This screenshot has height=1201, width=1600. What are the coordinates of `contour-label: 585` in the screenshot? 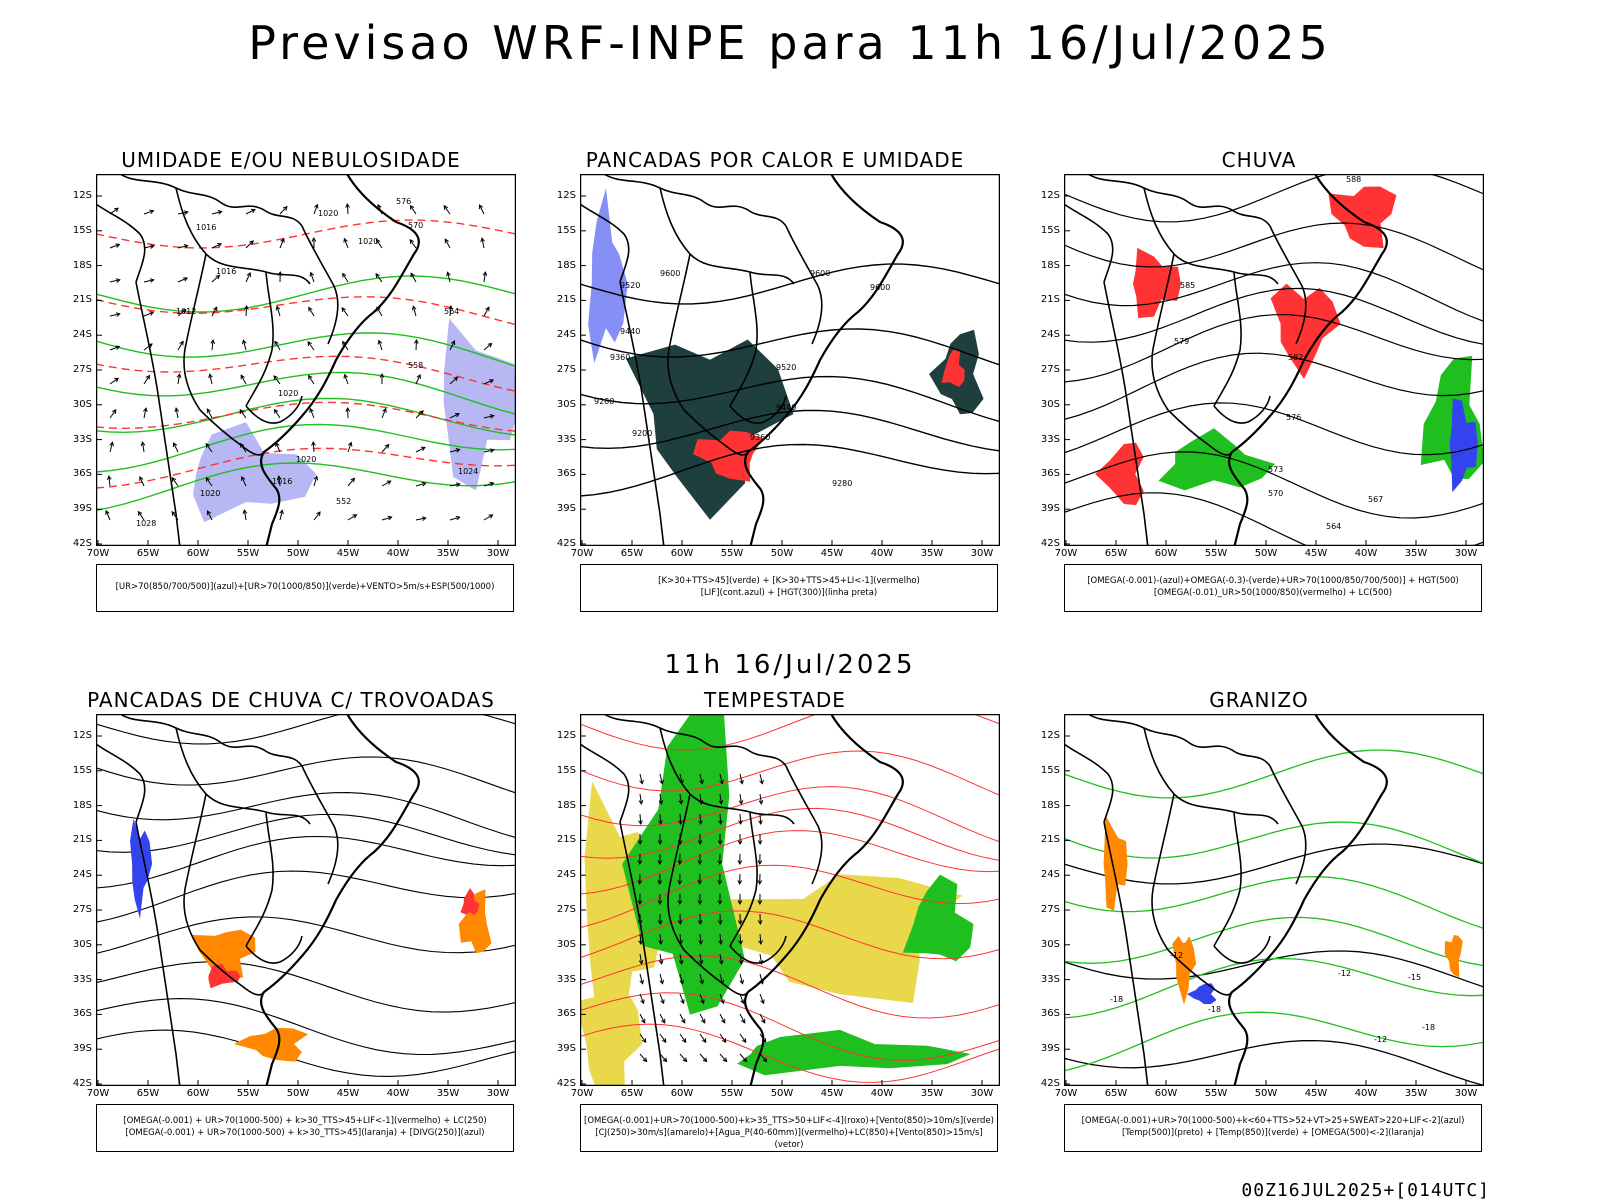 It's located at (1187, 285).